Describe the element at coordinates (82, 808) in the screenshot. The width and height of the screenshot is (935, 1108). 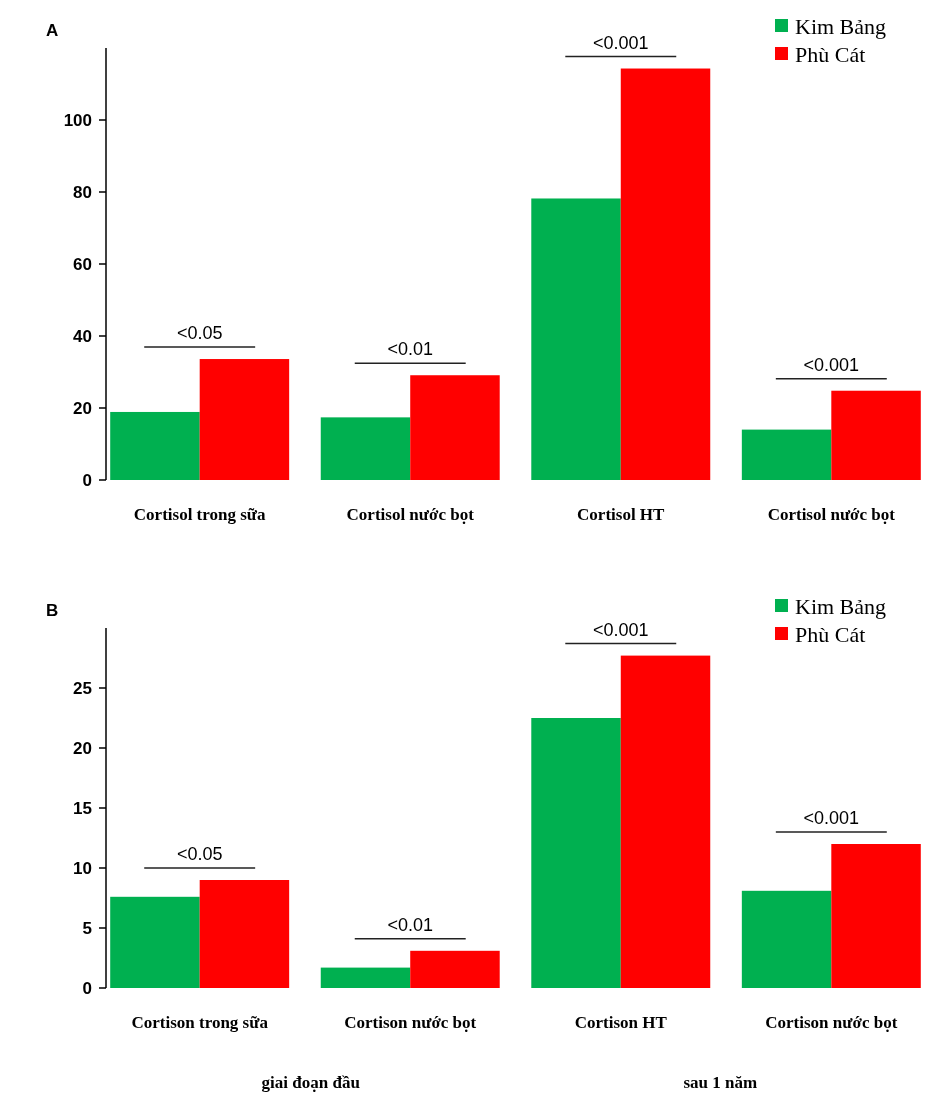
I see `y-tick-label: 15` at that location.